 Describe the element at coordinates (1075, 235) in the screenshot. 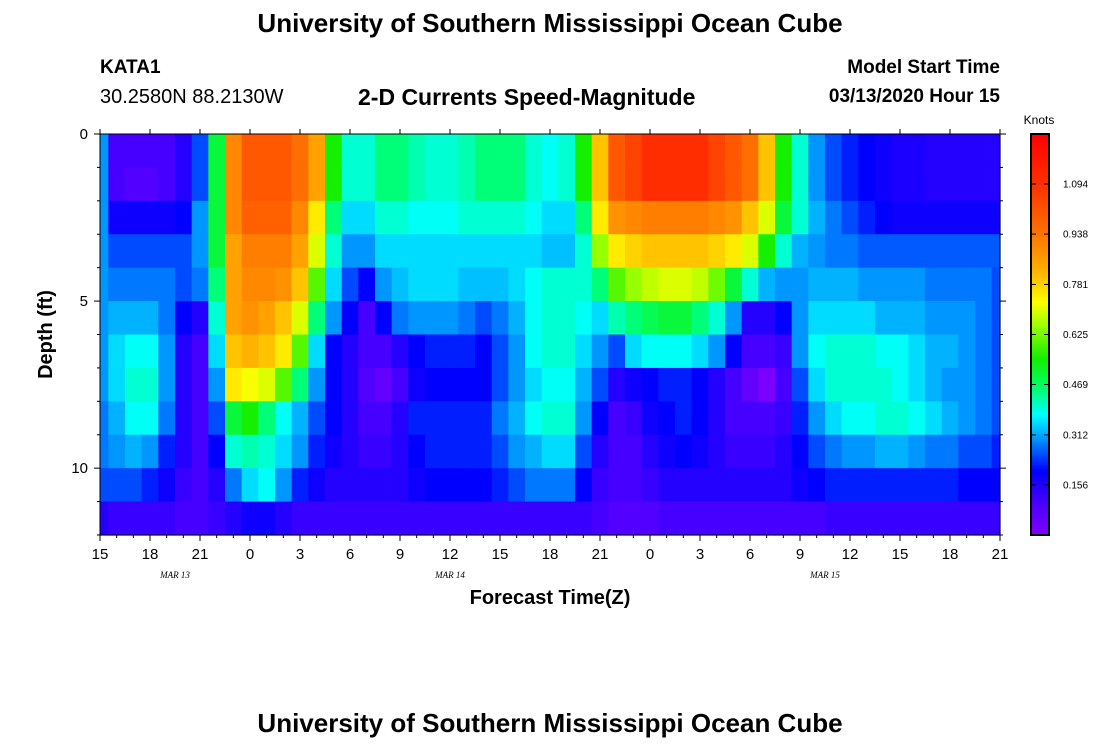

I see `colorbar-tick-label: 0.938` at that location.